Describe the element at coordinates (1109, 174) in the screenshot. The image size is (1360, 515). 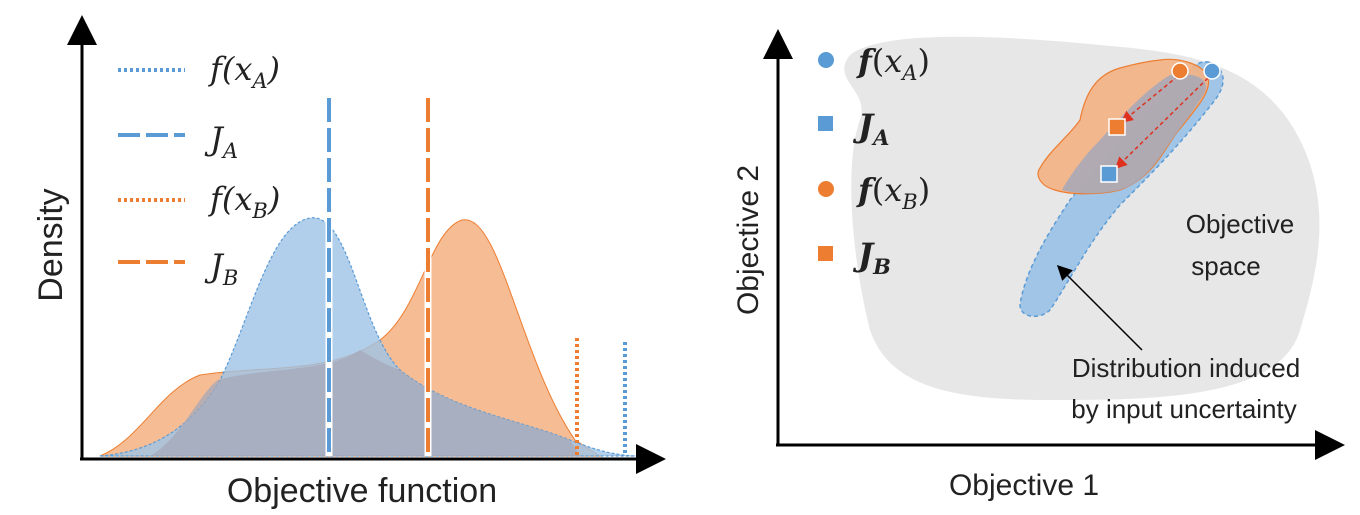
I see `ja-point` at that location.